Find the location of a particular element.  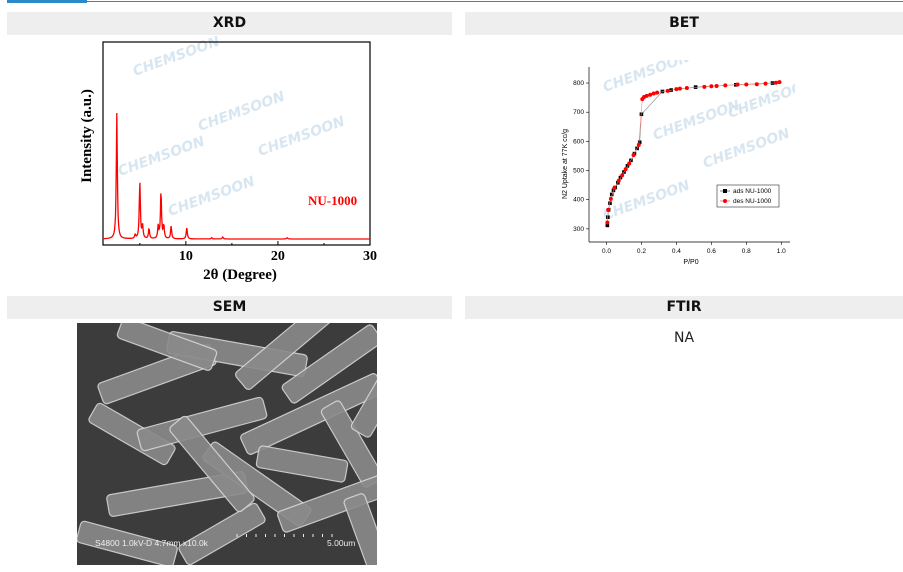

bet-ytick-label: 300 is located at coordinates (578, 229).